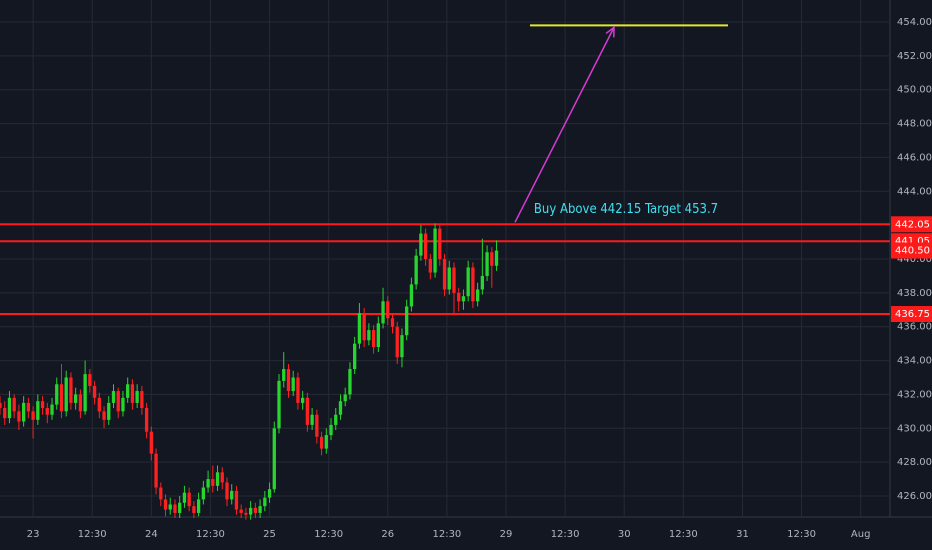  What do you see at coordinates (387, 534) in the screenshot?
I see `x-tick-label: 26` at bounding box center [387, 534].